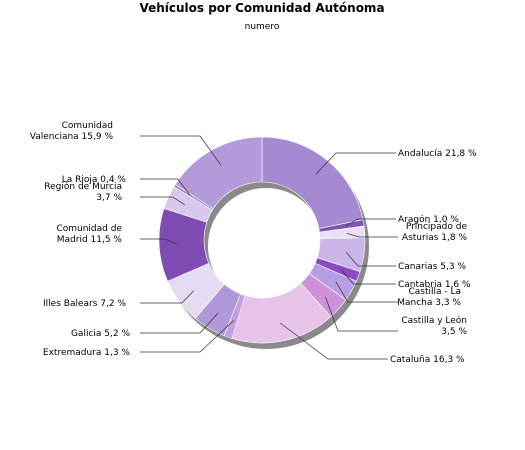 The width and height of the screenshot is (525, 450). Describe the element at coordinates (432, 267) in the screenshot. I see `slice-label-3: Canarias 5,3 %` at that location.